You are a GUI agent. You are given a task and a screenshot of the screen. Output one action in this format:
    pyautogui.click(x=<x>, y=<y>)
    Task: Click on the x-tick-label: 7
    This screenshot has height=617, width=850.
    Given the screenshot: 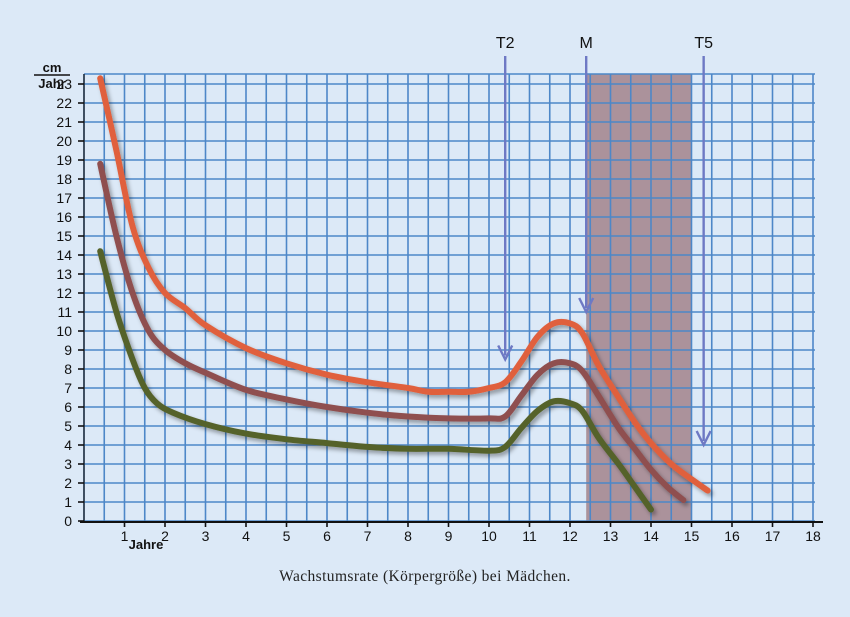 What is the action you would take?
    pyautogui.click(x=368, y=536)
    